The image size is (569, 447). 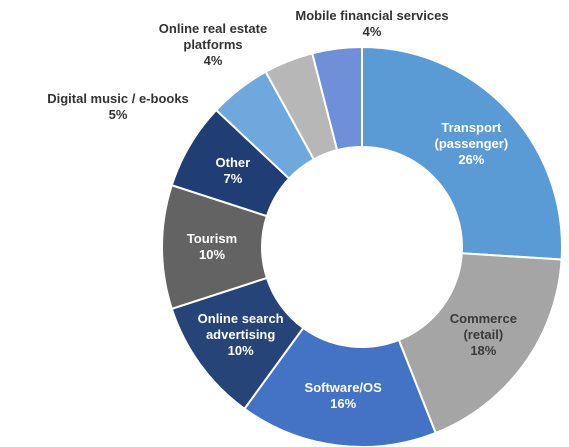 What do you see at coordinates (118, 114) in the screenshot?
I see `value-label: 5%` at bounding box center [118, 114].